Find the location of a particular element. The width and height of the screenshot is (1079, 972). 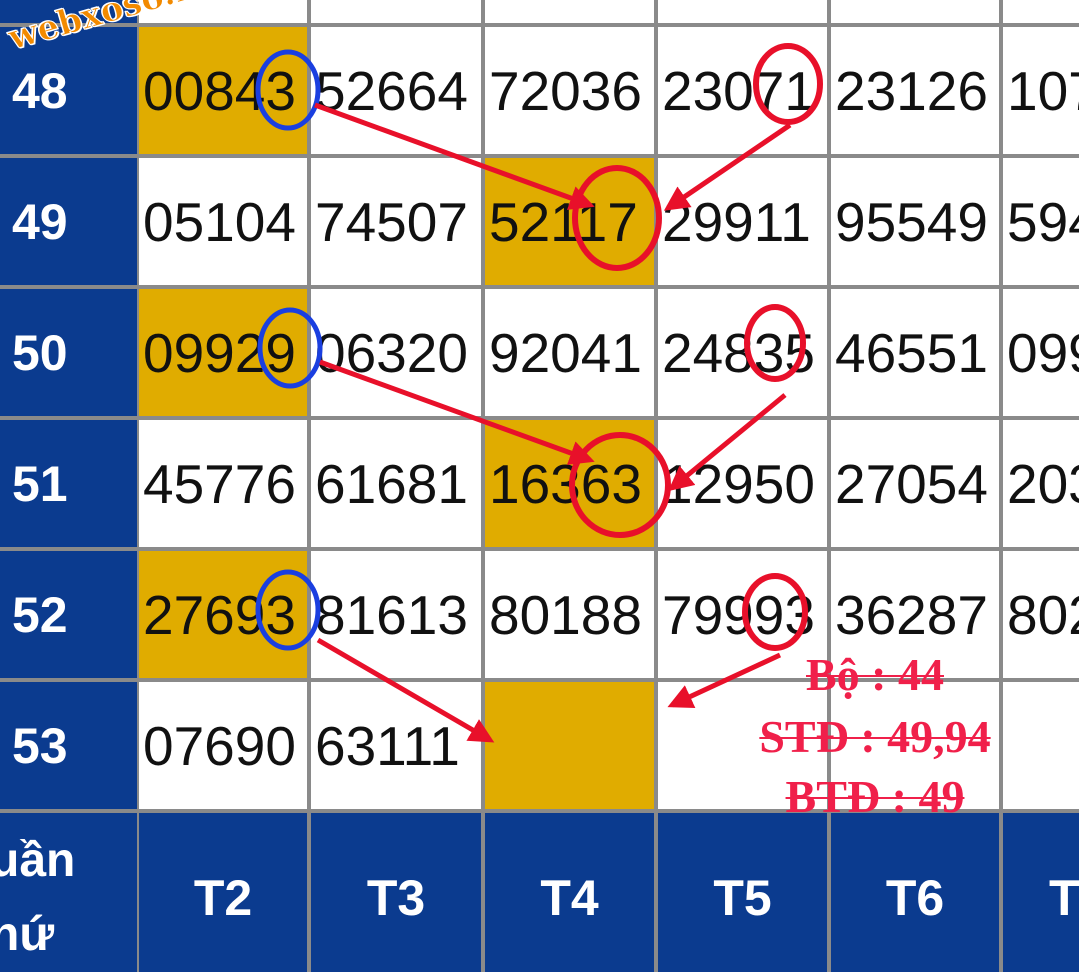

number-cell: 72036 is located at coordinates (569, 90).